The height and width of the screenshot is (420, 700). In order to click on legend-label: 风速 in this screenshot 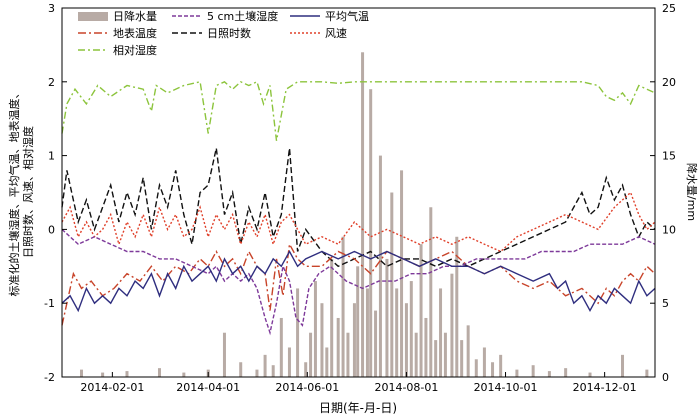, I will do `click(336, 33)`.